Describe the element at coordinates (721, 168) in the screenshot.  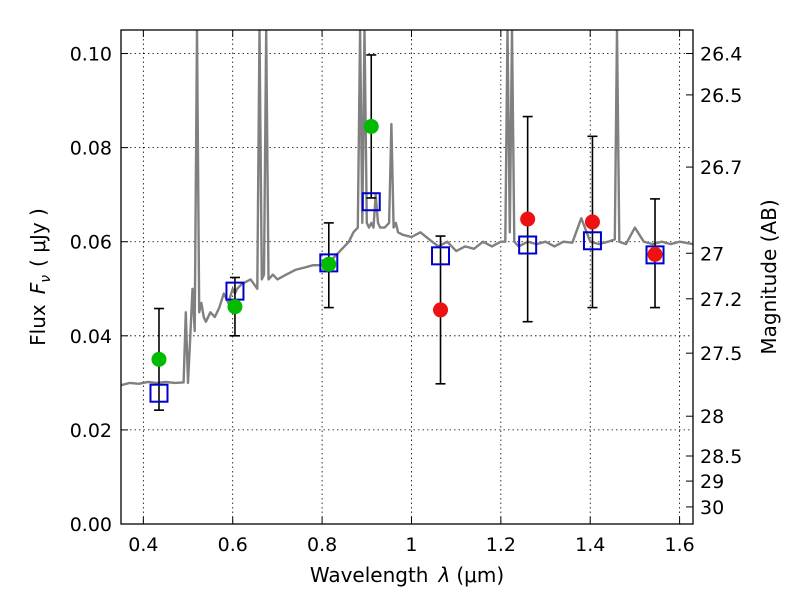
I see `magnitude-tick-label: 26.7` at that location.